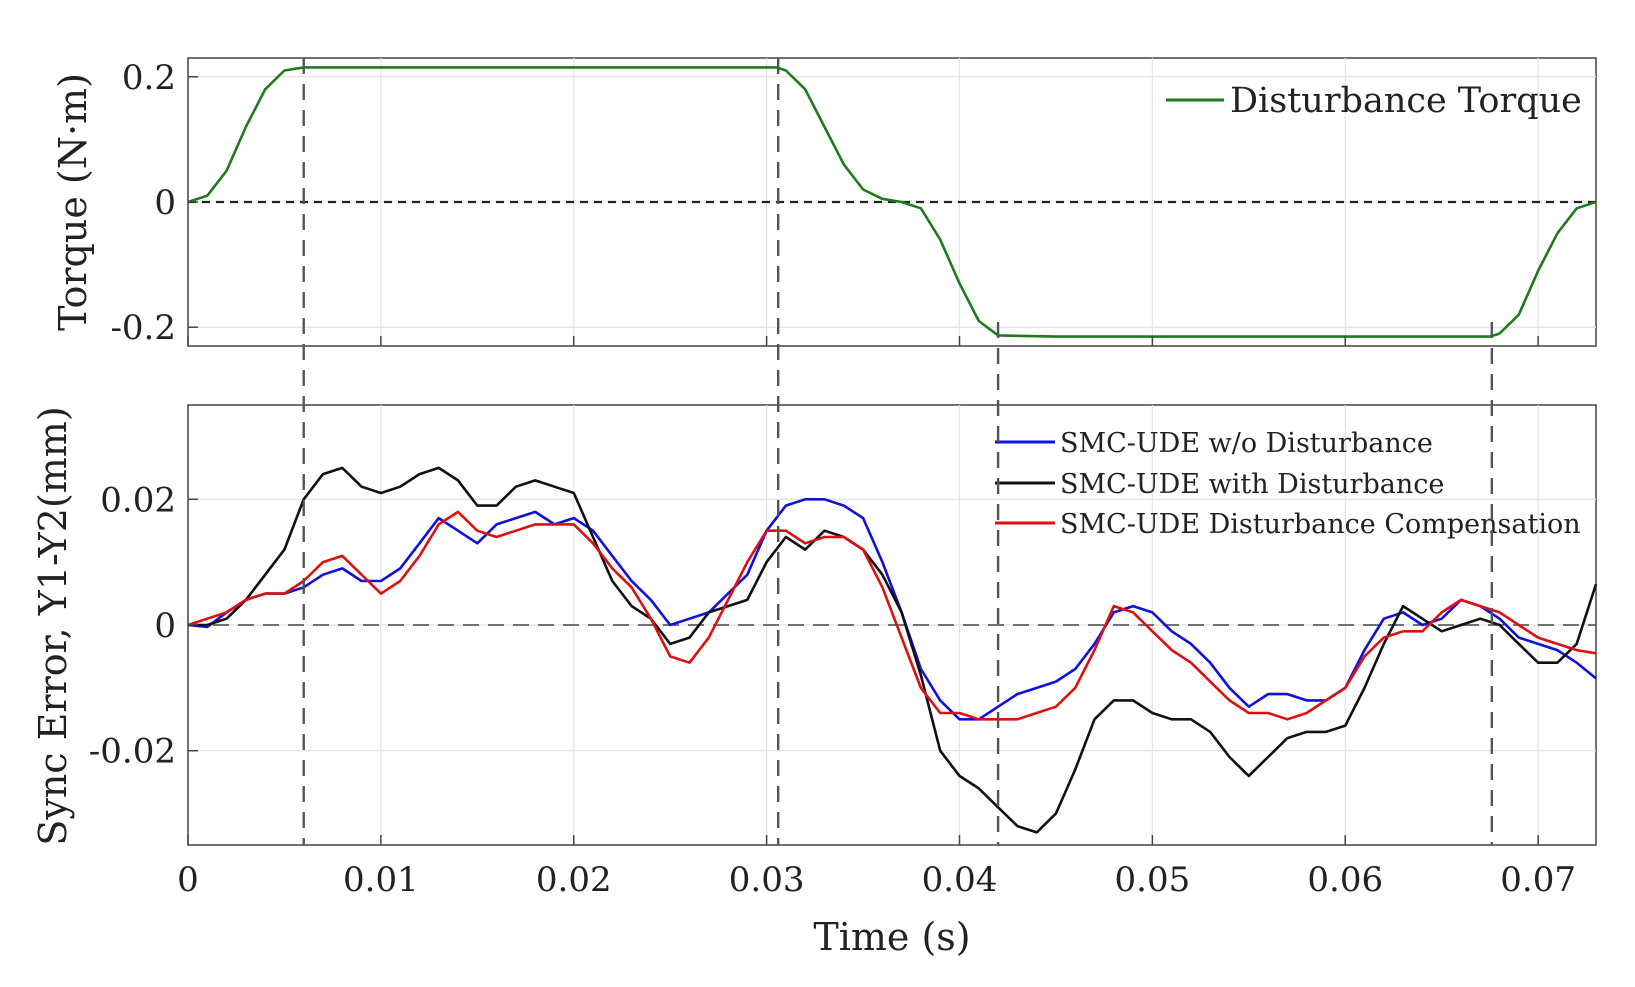 This screenshot has width=1635, height=987. Describe the element at coordinates (143, 328) in the screenshot. I see `torque-y-tick-label-2: -0.2` at that location.